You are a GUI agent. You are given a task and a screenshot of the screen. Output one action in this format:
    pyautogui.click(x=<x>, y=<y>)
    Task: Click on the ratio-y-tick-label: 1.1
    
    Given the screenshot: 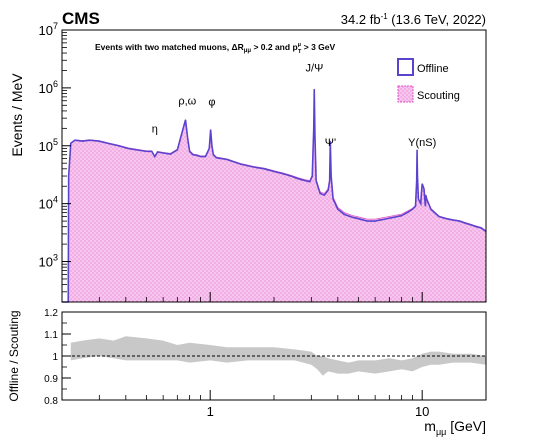 What is the action you would take?
    pyautogui.click(x=51, y=335)
    